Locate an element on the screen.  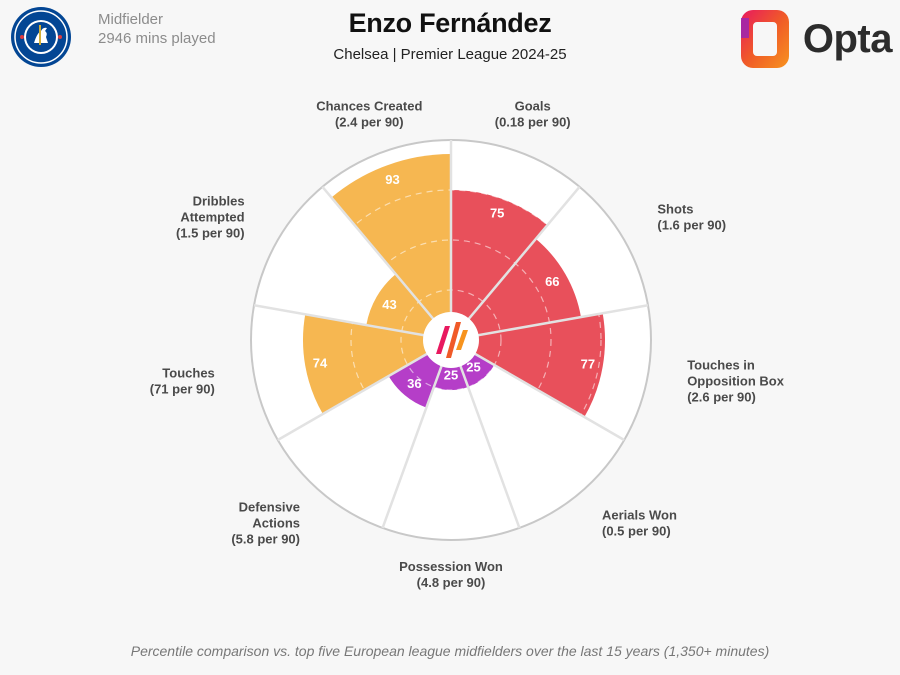
category-label-8-line-2: Attempted is located at coordinates (212, 217).